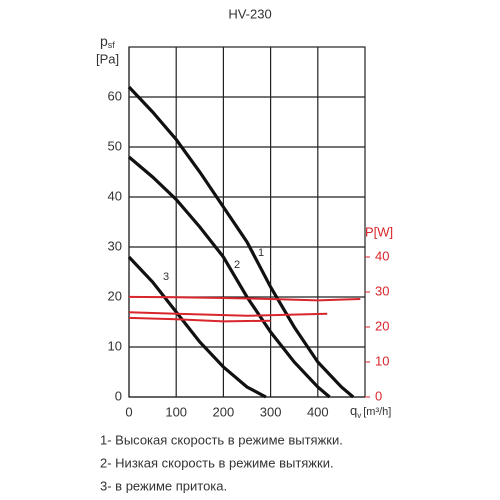 The width and height of the screenshot is (500, 500). What do you see at coordinates (107, 58) in the screenshot?
I see `y-axis-unit: [Pa]` at bounding box center [107, 58].